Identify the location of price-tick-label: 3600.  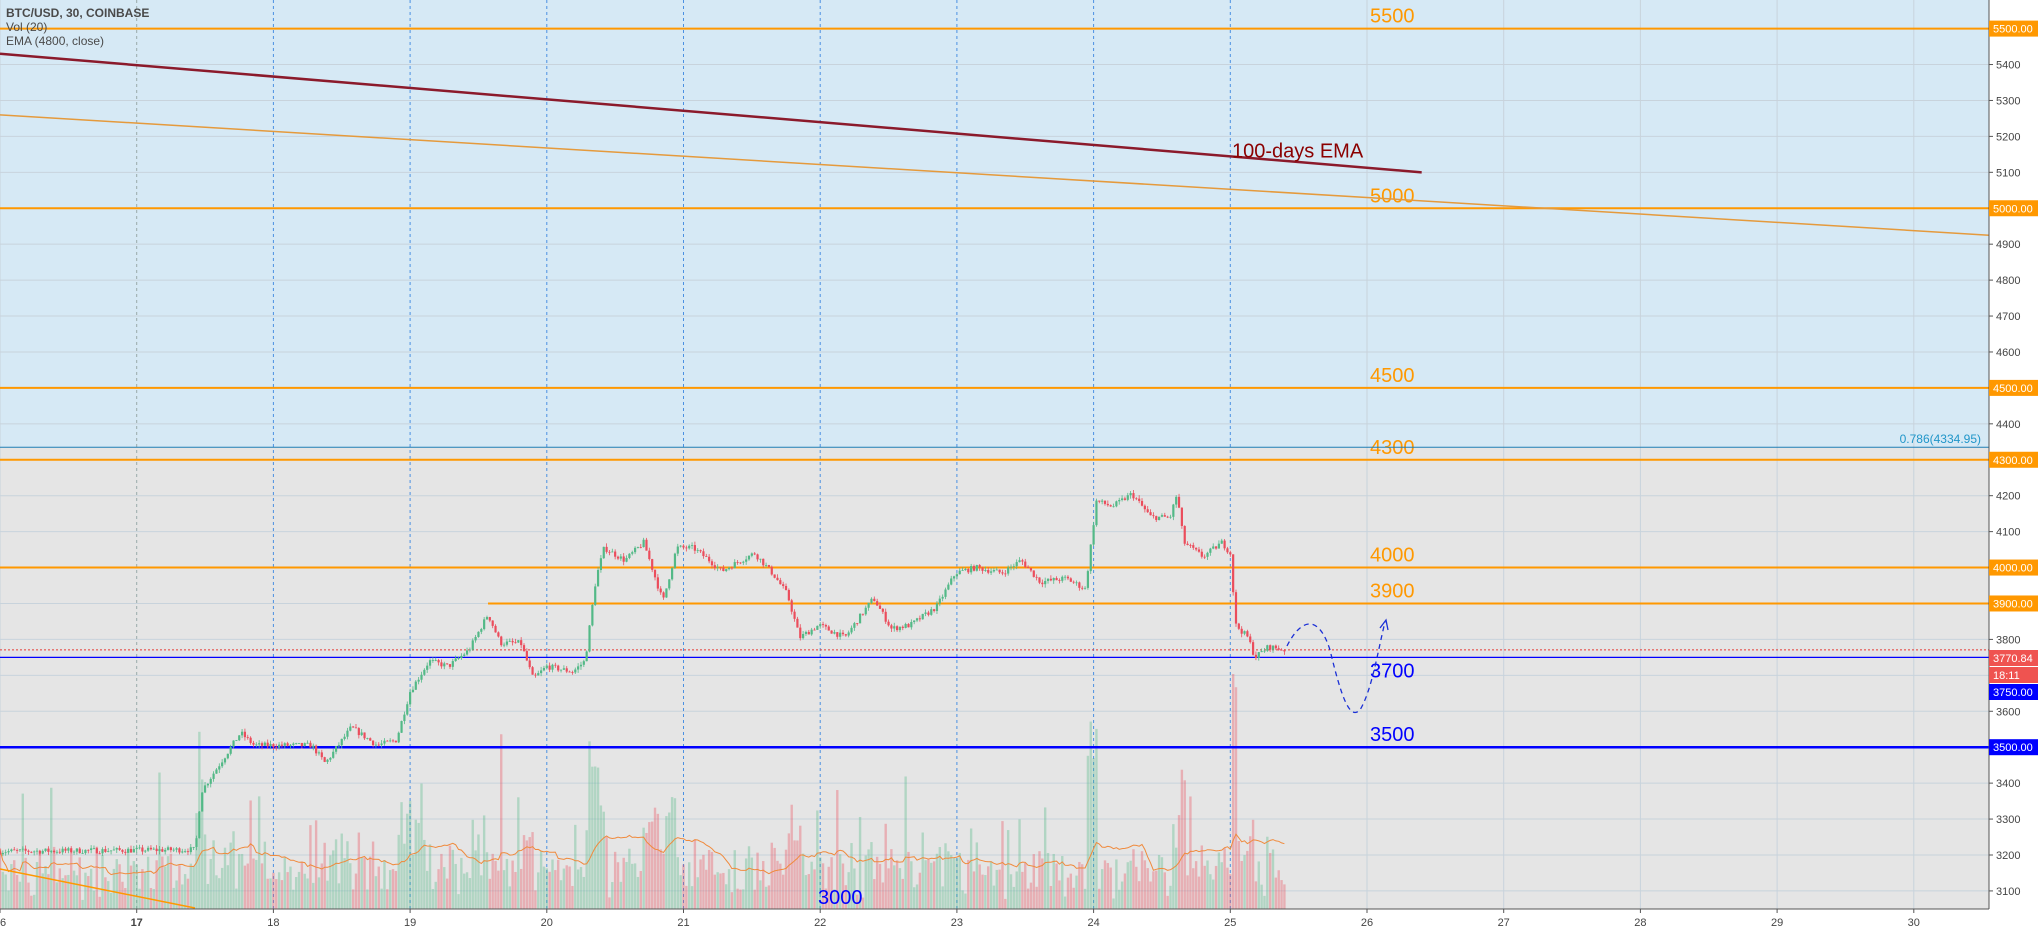
(2008, 712).